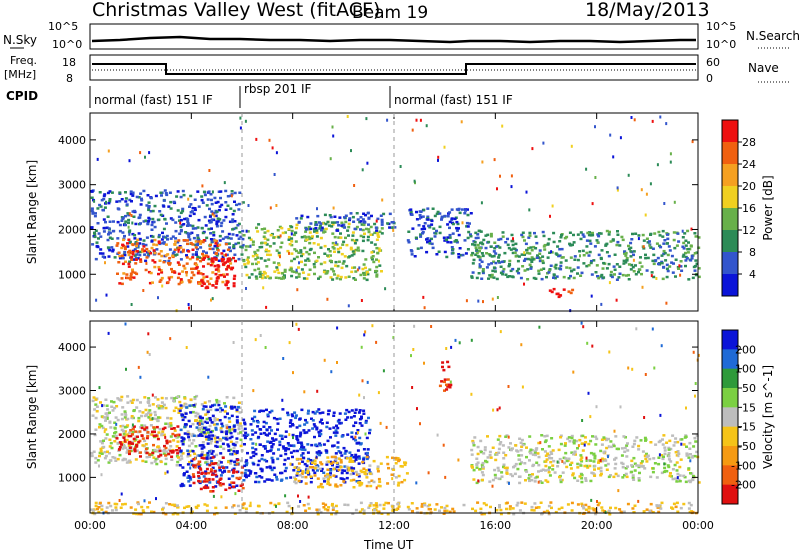 The width and height of the screenshot is (800, 554). What do you see at coordinates (730, 475) in the screenshot?
I see `colorbar-swatch` at bounding box center [730, 475].